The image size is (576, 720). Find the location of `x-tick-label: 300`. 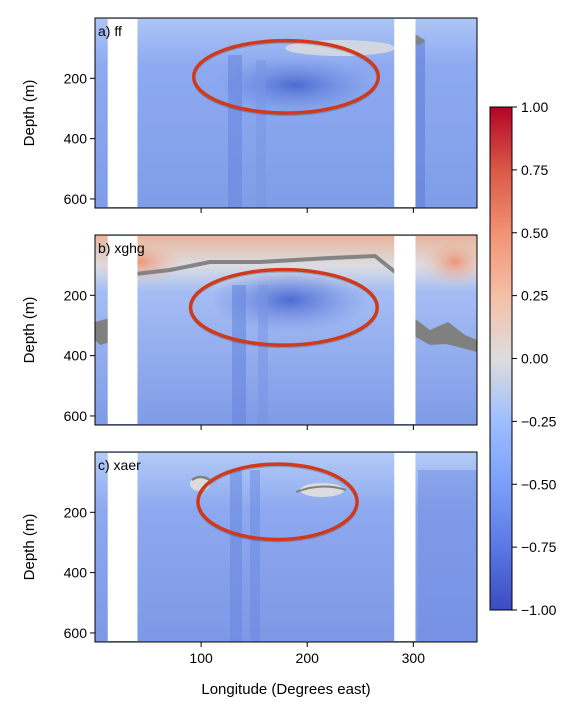

x-tick-label: 300 is located at coordinates (414, 658).